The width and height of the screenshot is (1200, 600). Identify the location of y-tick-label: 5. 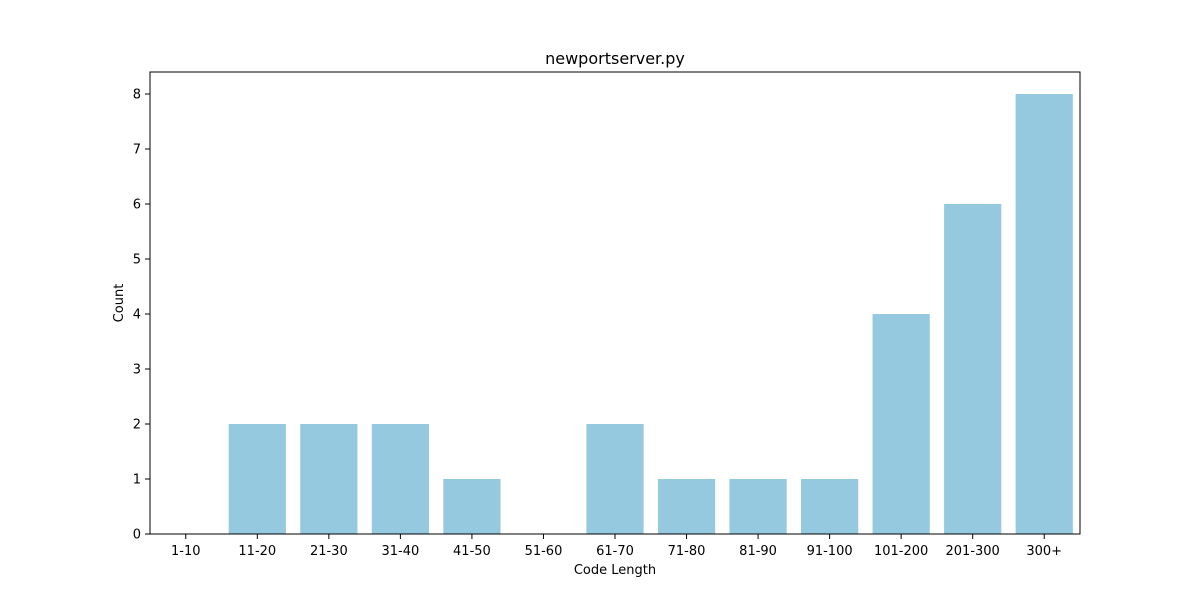
(137, 260).